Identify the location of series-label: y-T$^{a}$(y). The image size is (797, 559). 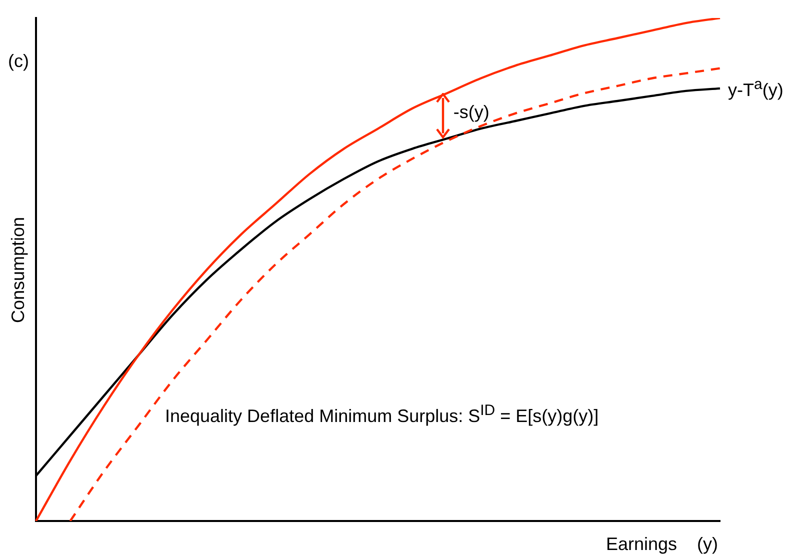
(756, 88).